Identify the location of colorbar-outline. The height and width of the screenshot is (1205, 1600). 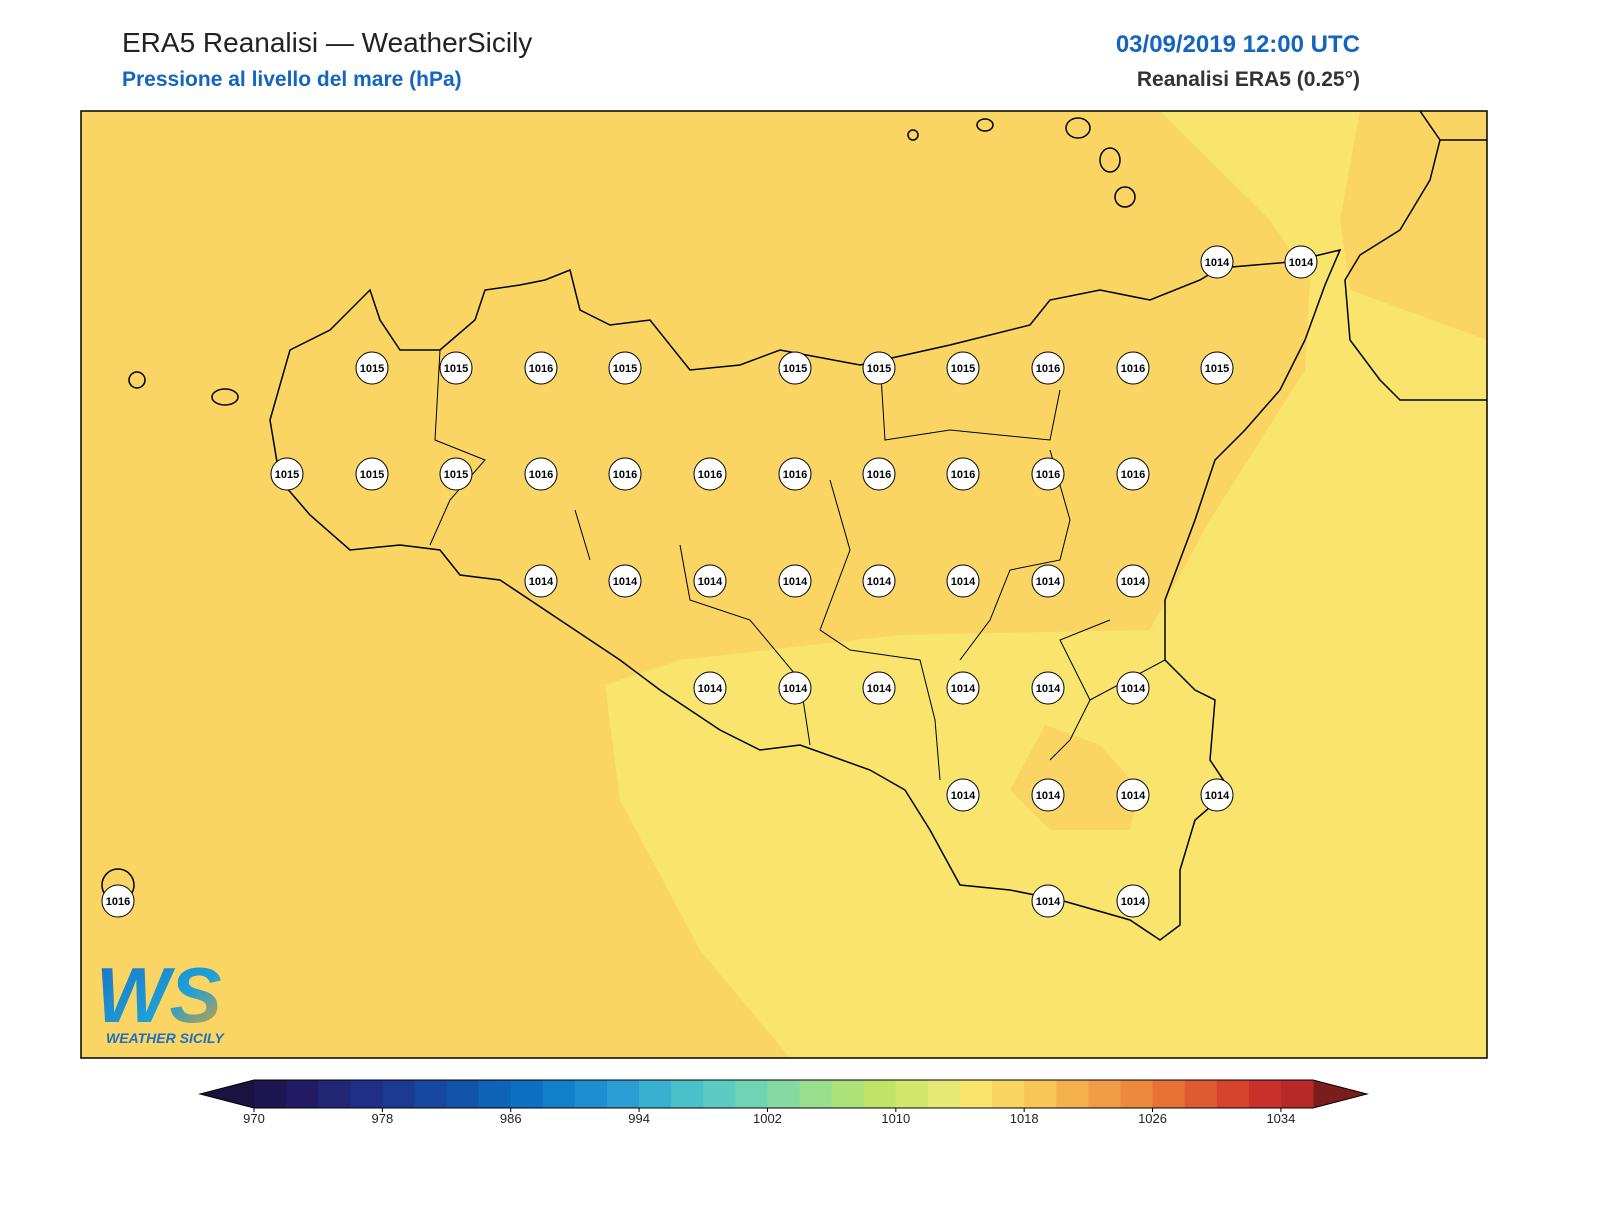
(783, 1094).